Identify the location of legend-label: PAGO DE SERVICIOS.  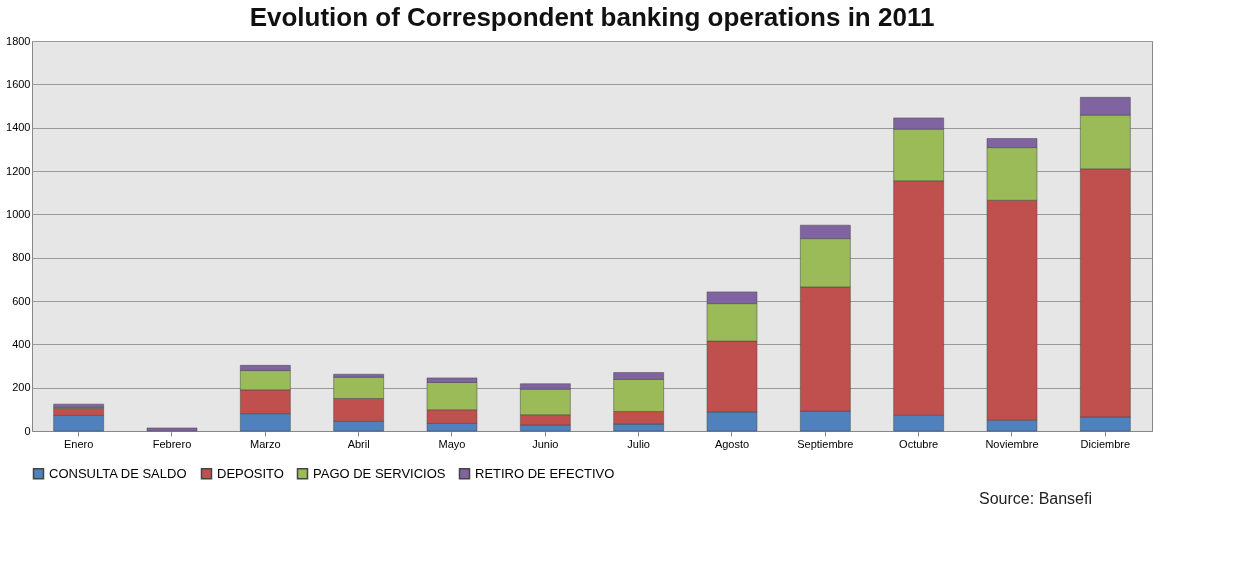
(379, 473).